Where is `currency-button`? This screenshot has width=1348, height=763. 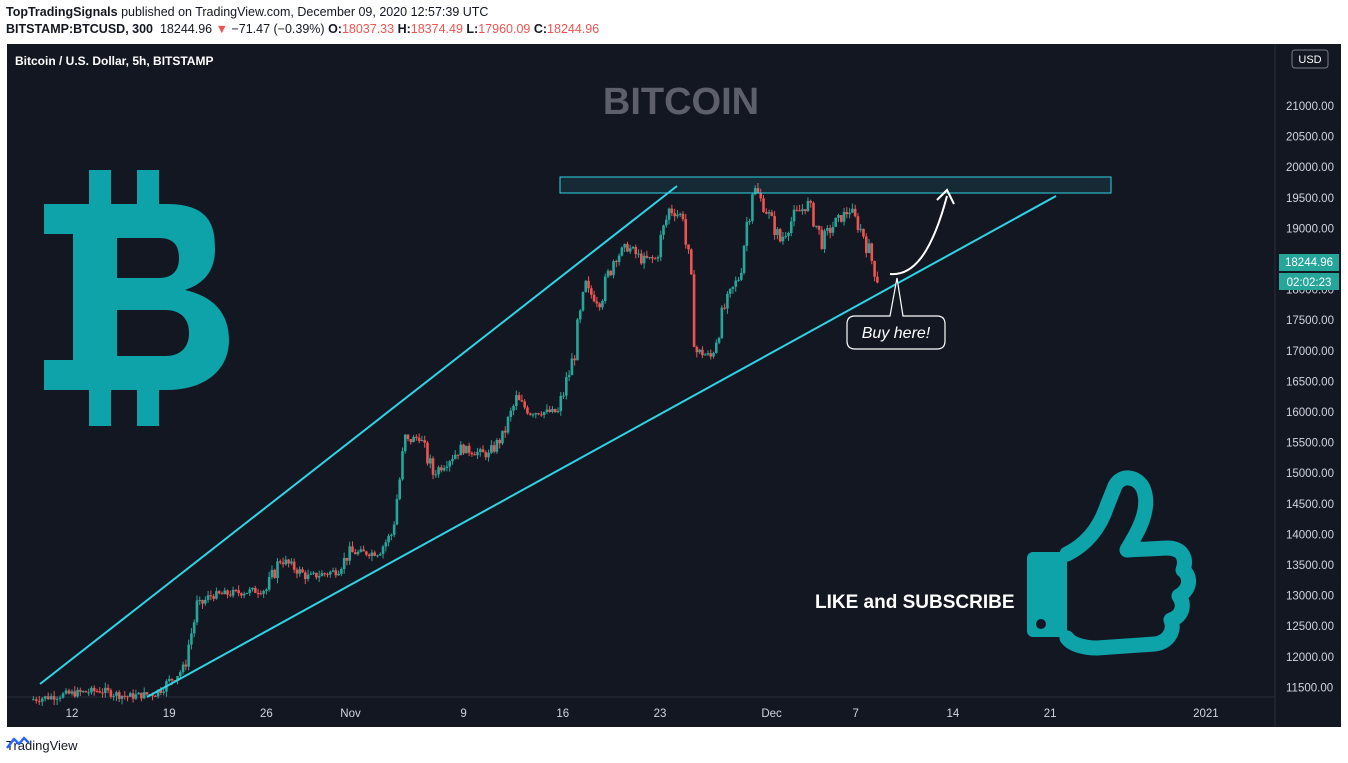 currency-button is located at coordinates (1310, 59).